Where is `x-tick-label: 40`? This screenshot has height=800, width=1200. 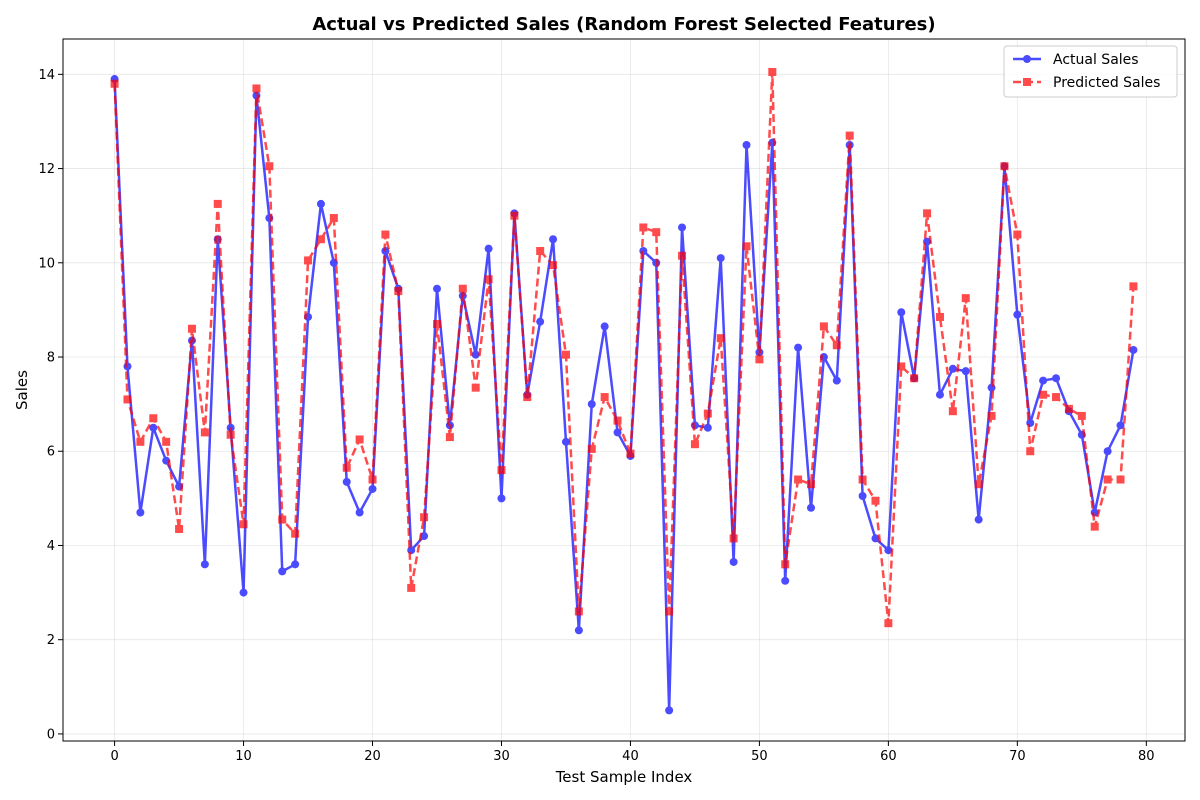
x-tick-label: 40 is located at coordinates (630, 756).